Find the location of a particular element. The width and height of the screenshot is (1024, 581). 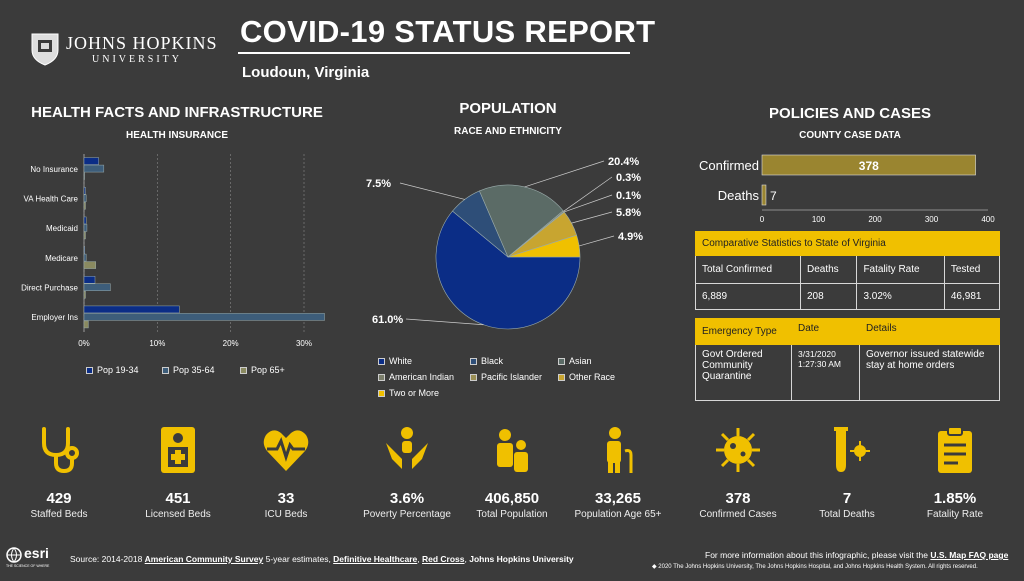

category-label: Direct Purchase is located at coordinates (49, 288).